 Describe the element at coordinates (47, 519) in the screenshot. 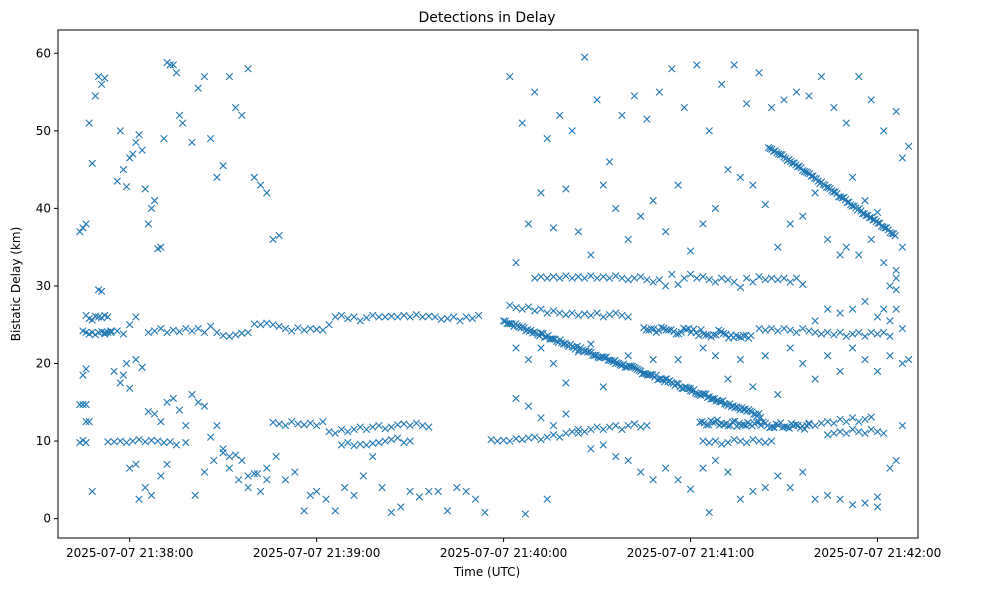

I see `y-tick-label: 0` at that location.